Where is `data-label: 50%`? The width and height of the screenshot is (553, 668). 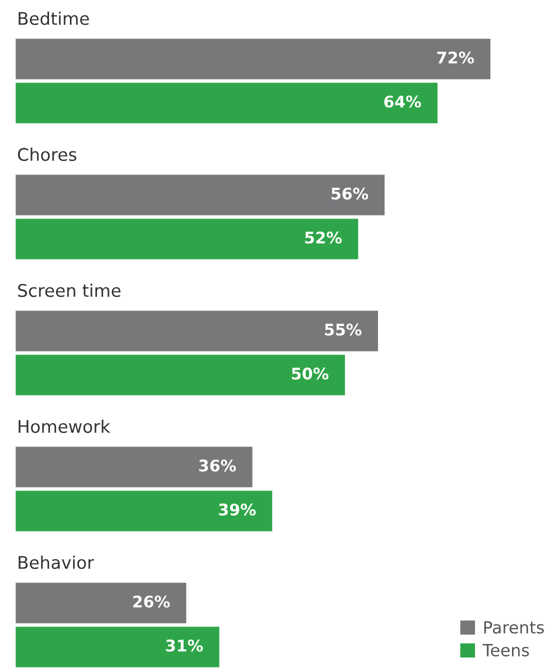
data-label: 50% is located at coordinates (310, 374).